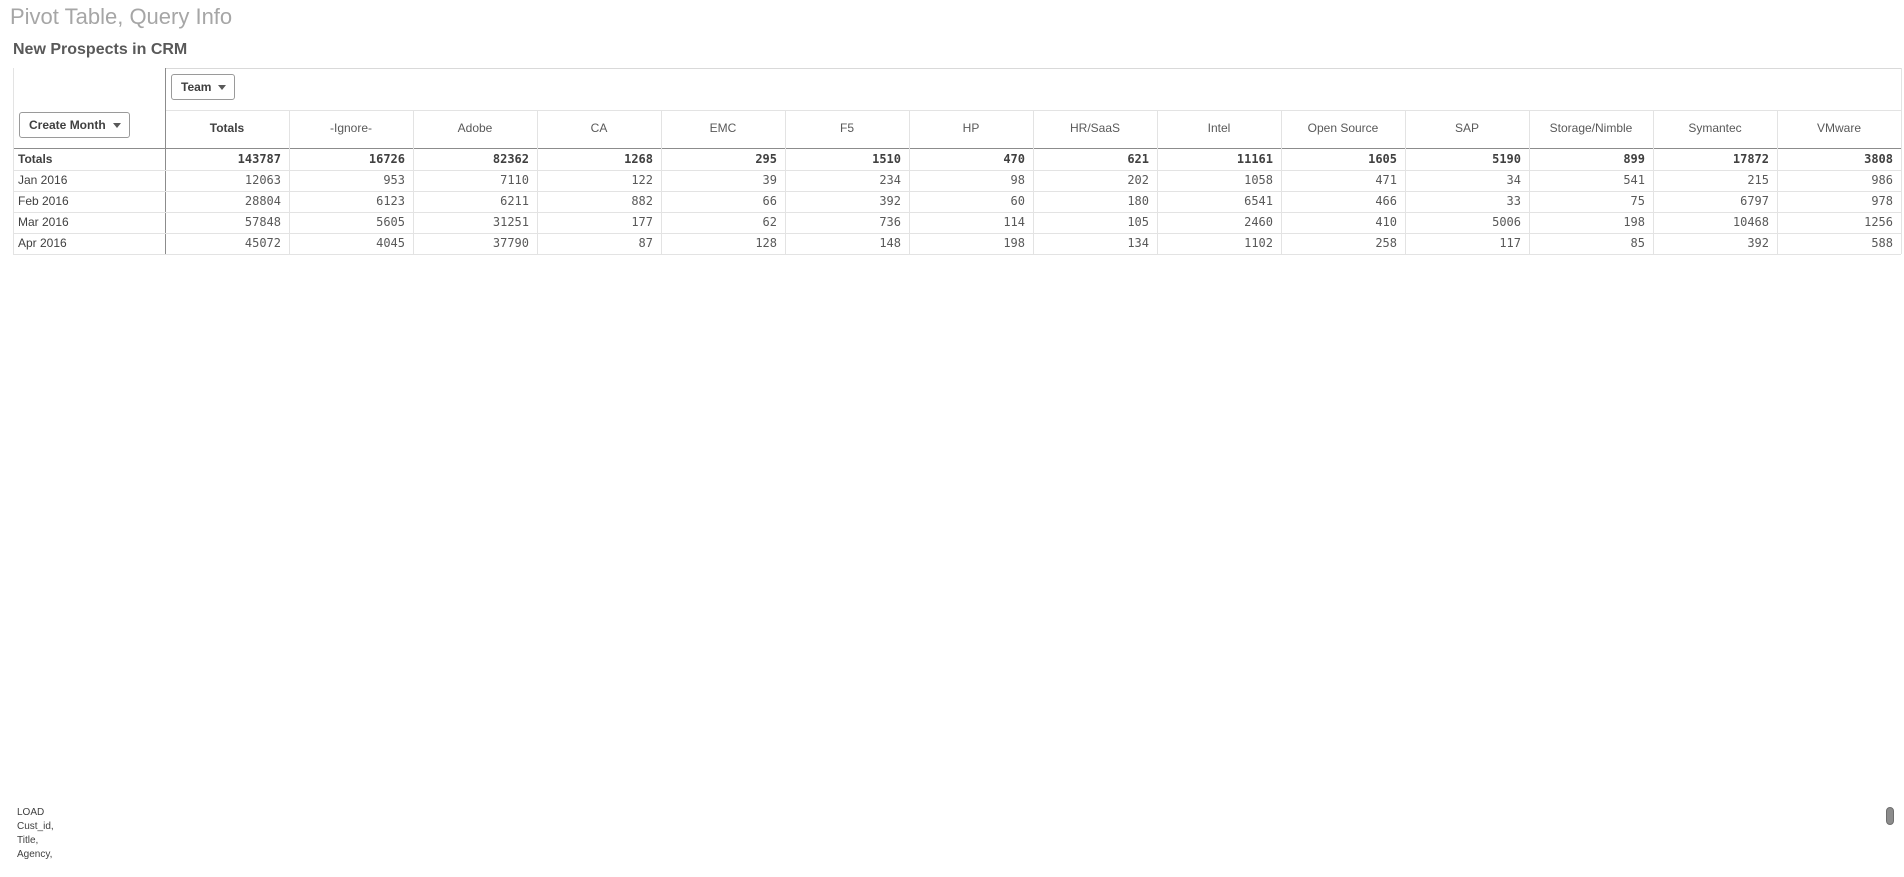  What do you see at coordinates (35, 854) in the screenshot?
I see `script-line: Agency,` at bounding box center [35, 854].